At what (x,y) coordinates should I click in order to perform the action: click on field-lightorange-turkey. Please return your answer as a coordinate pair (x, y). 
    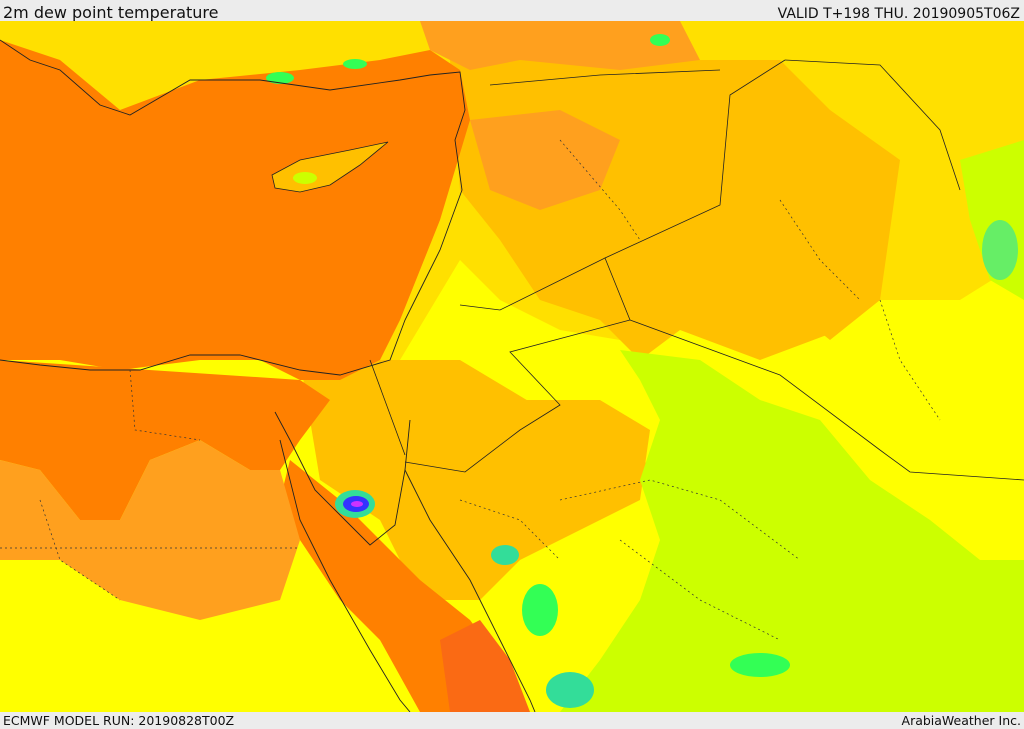
    Looking at the image, I should click on (560, 45).